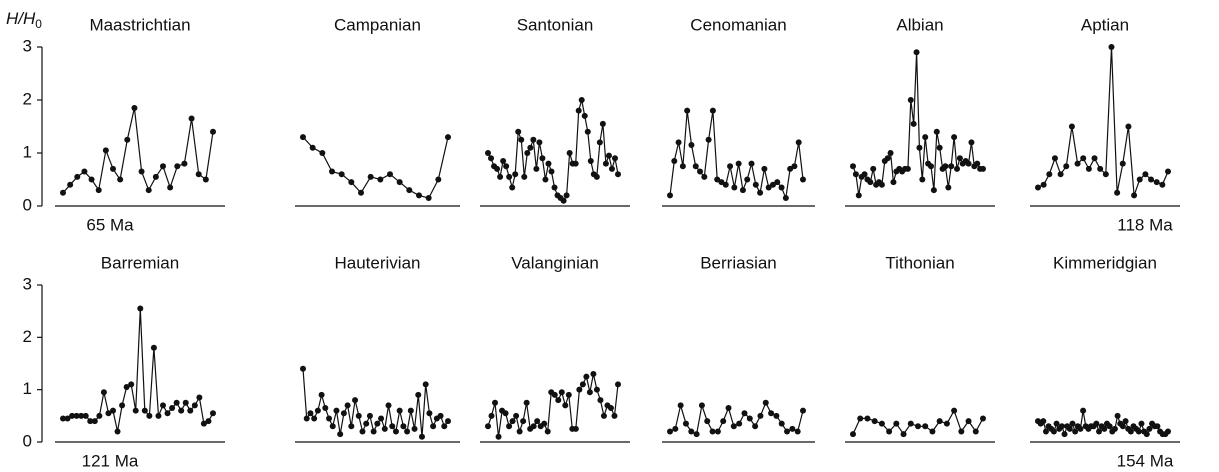  Describe the element at coordinates (1105, 24) in the screenshot. I see `panel-title: Aptian` at that location.